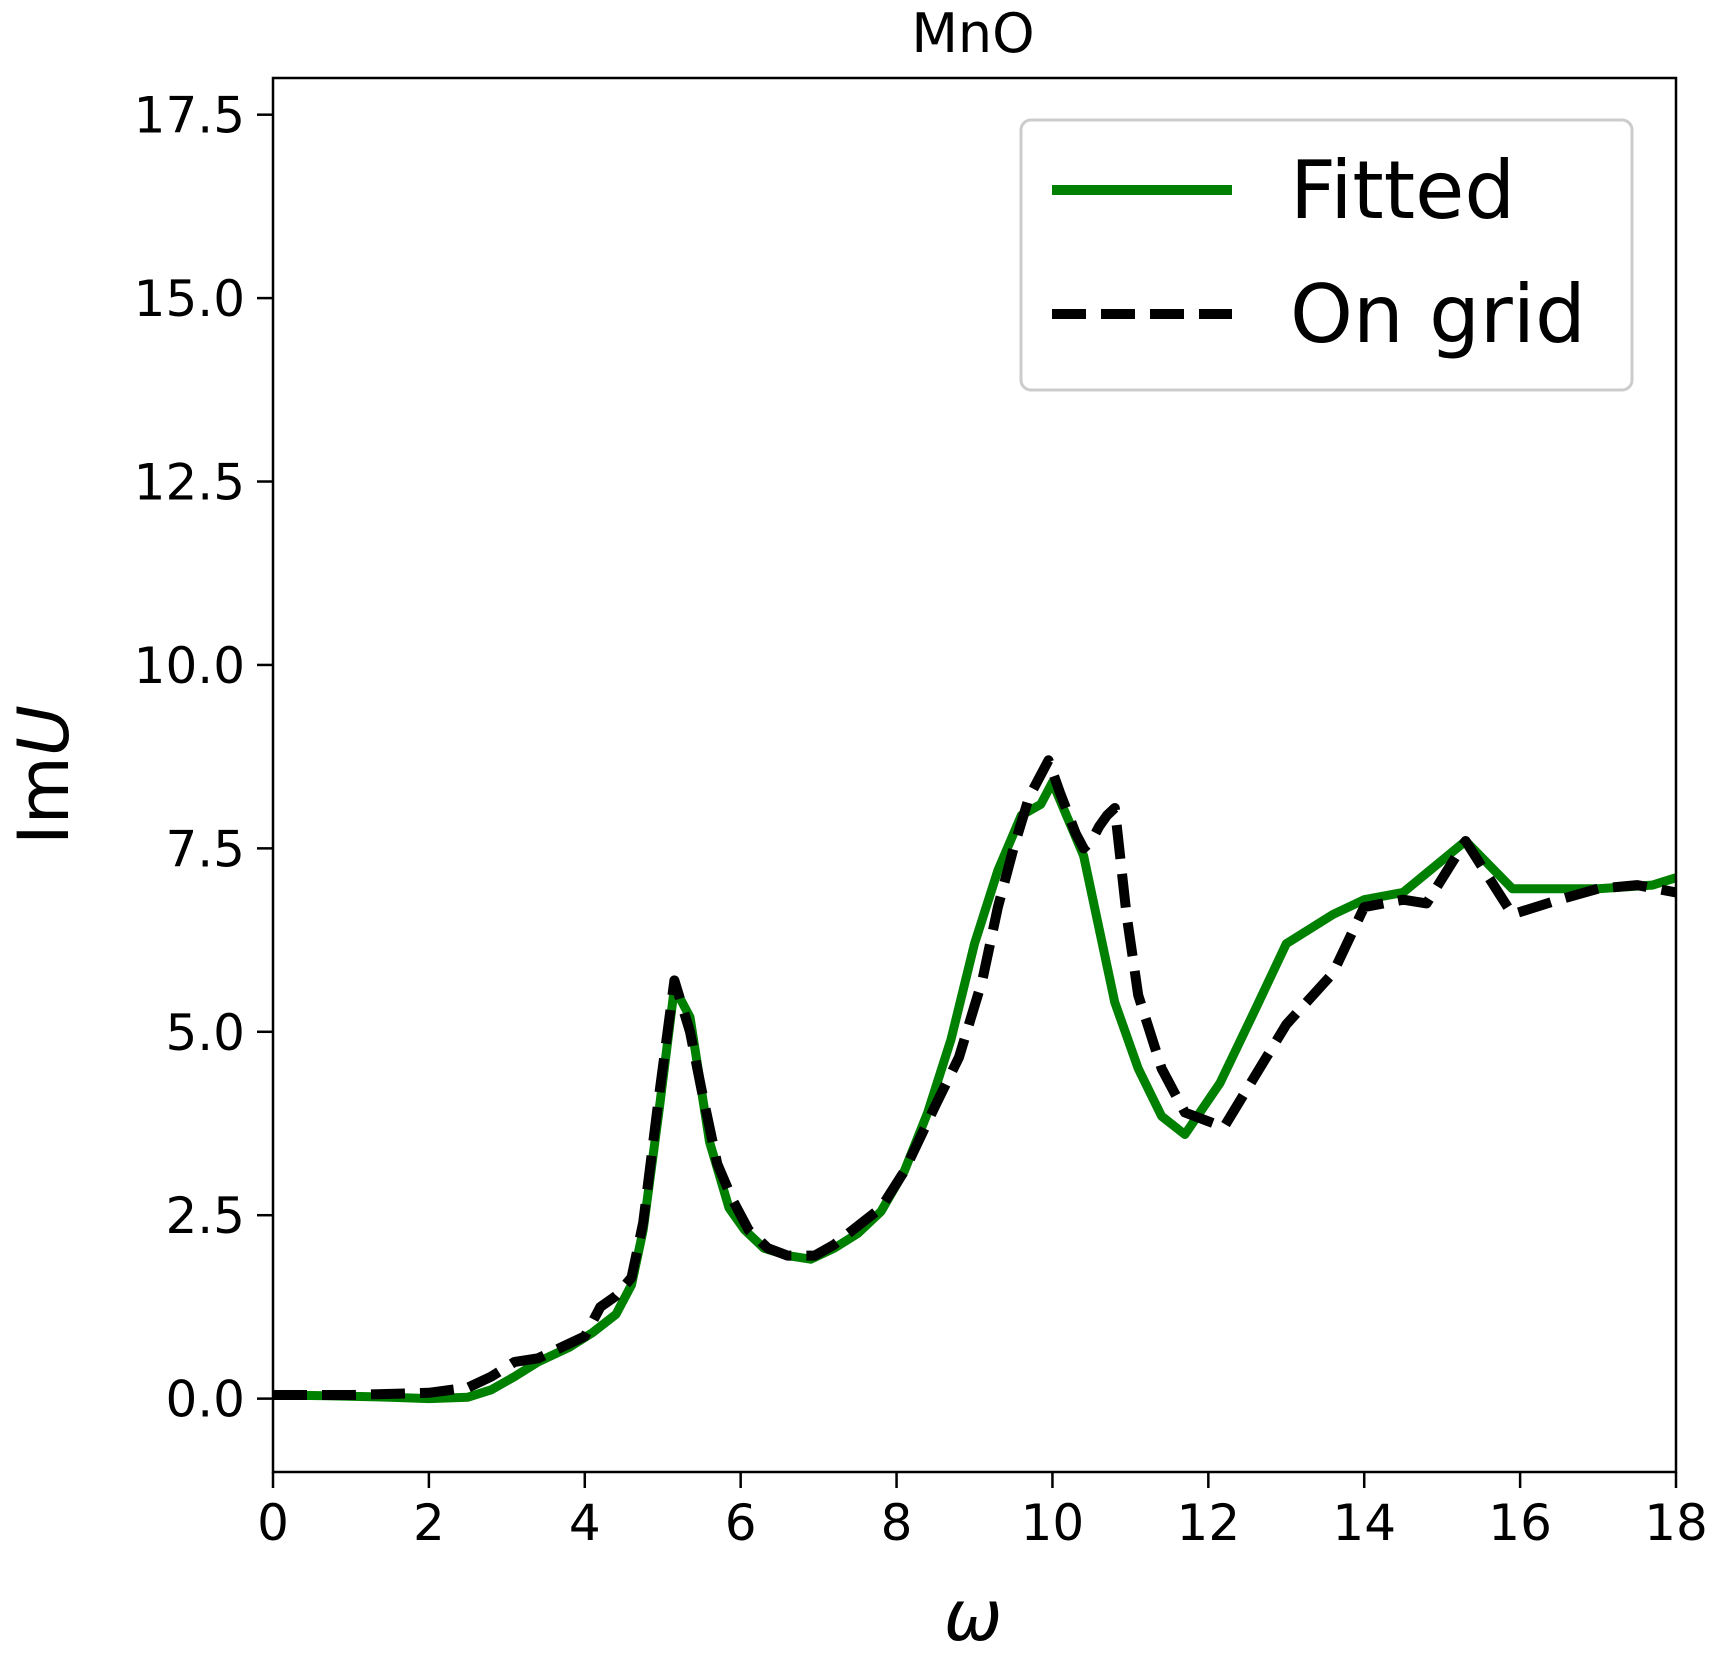 This screenshot has height=1656, width=1712. Describe the element at coordinates (1364, 1523) in the screenshot. I see `x-tick-label: 14` at that location.